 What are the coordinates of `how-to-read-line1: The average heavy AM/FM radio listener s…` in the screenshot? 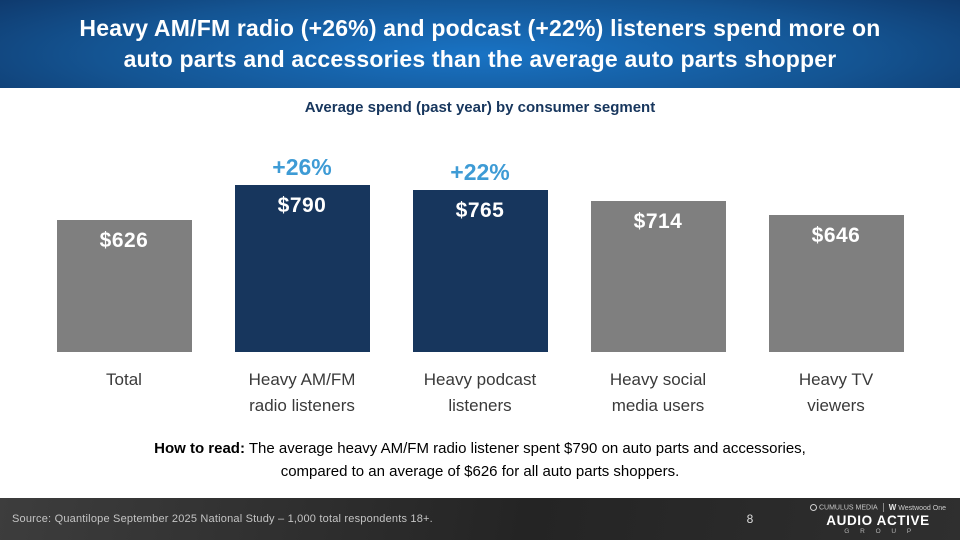 It's located at (527, 448).